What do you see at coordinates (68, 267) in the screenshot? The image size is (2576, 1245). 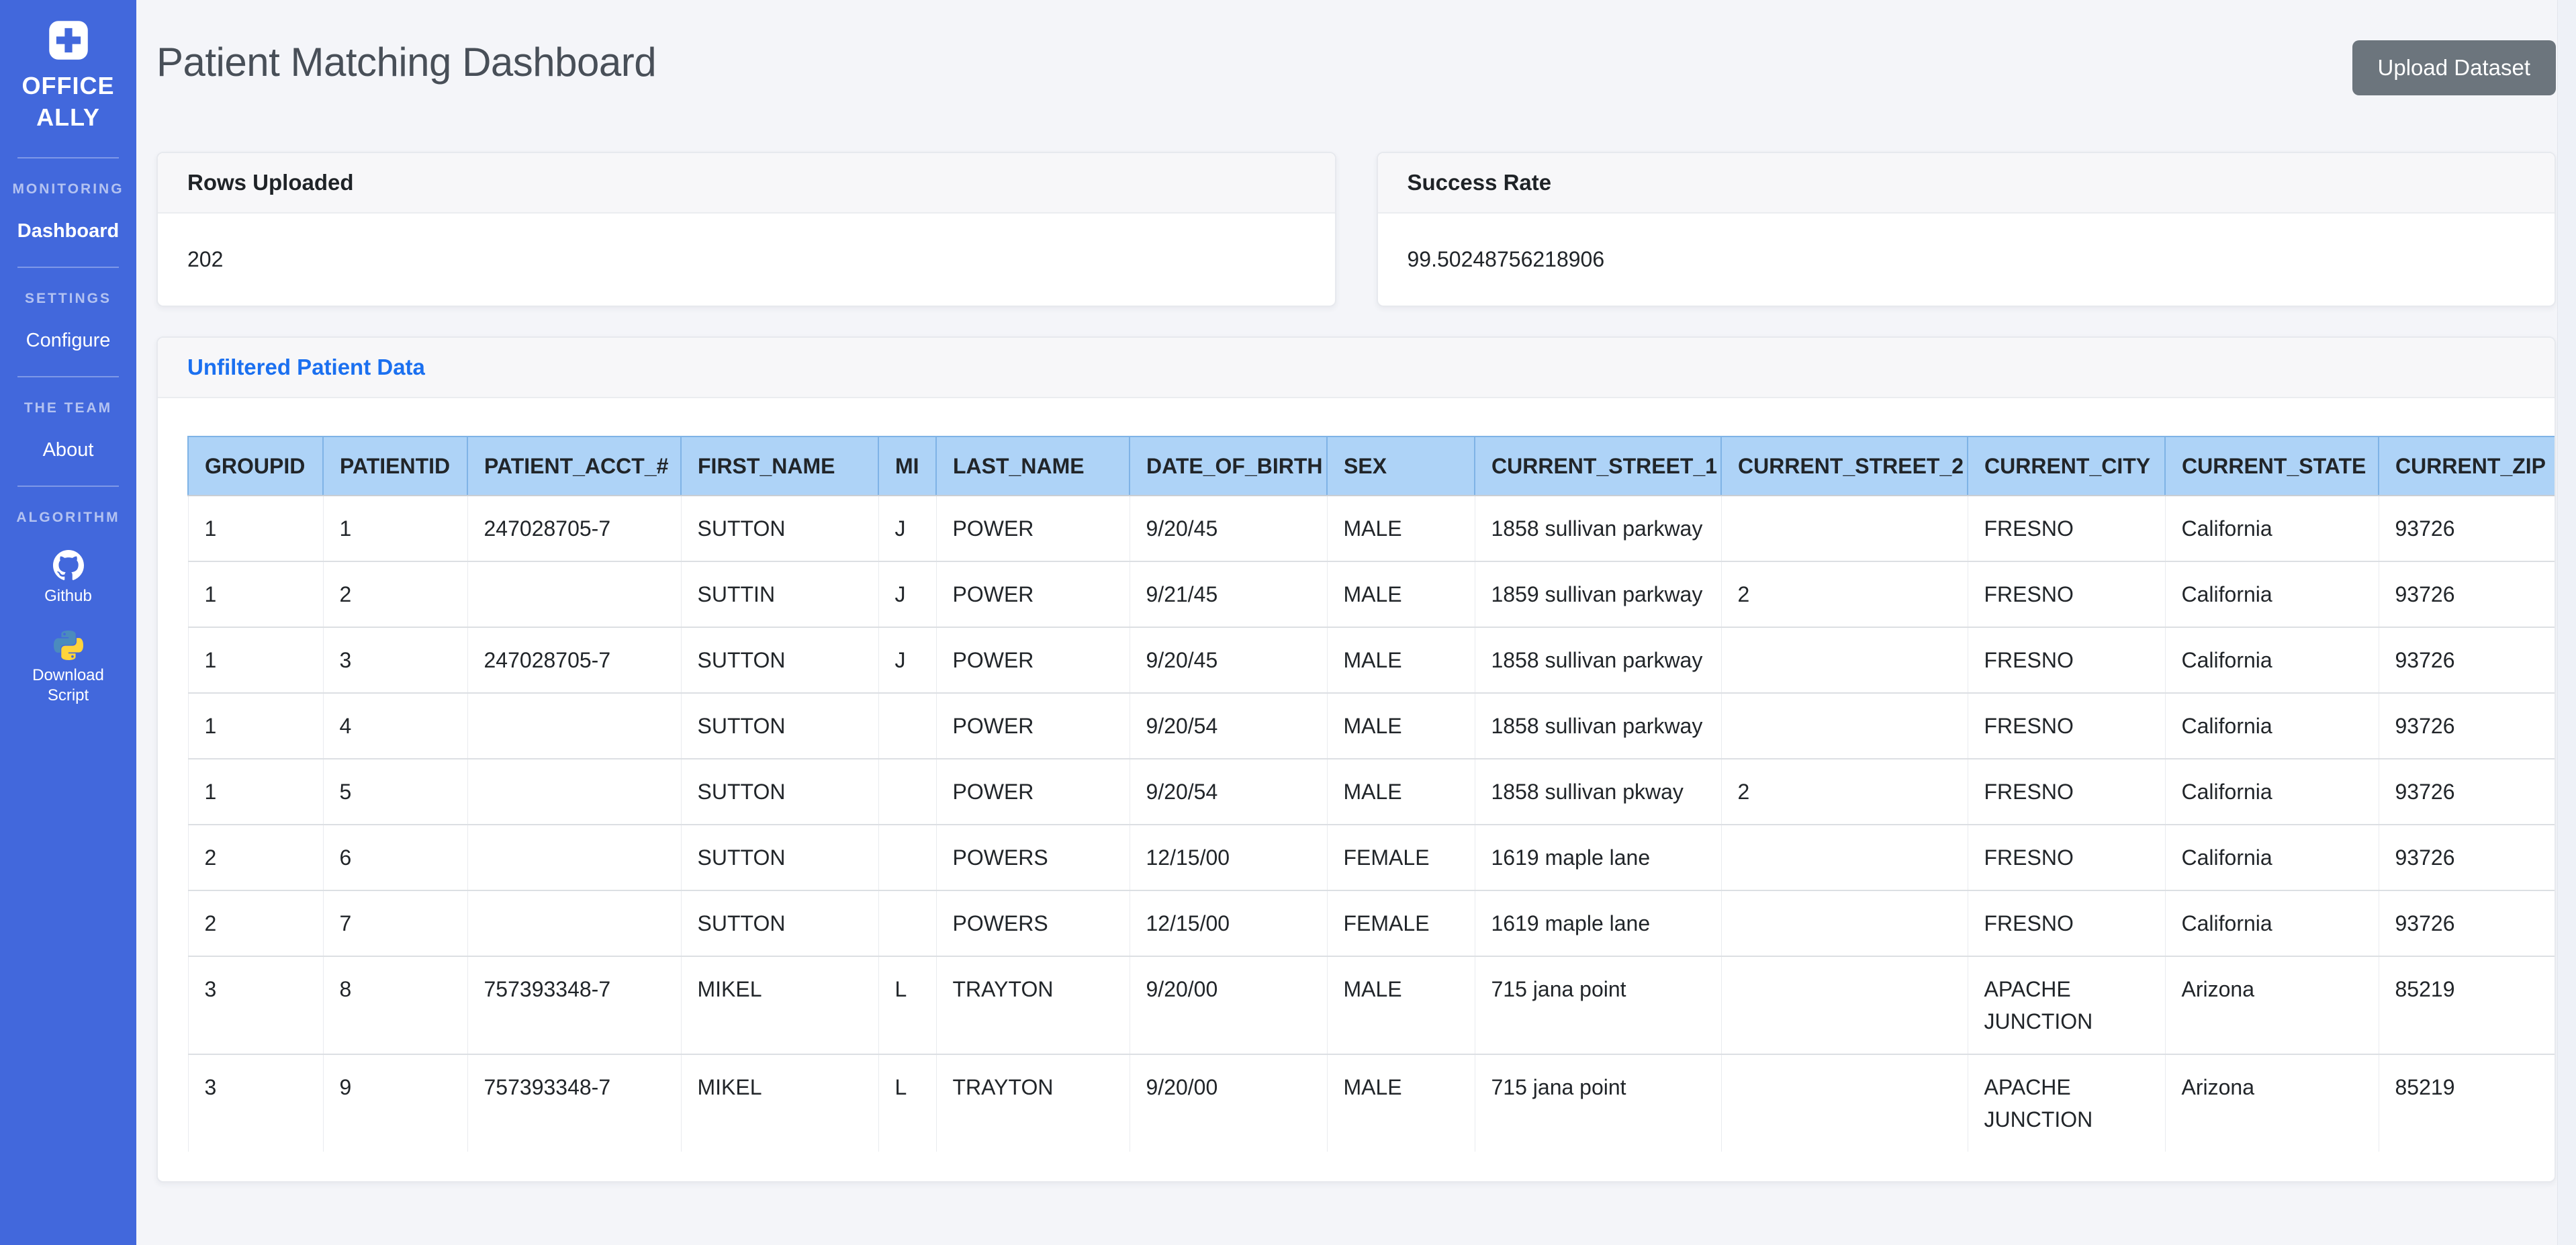 I see `sidebar-divider` at bounding box center [68, 267].